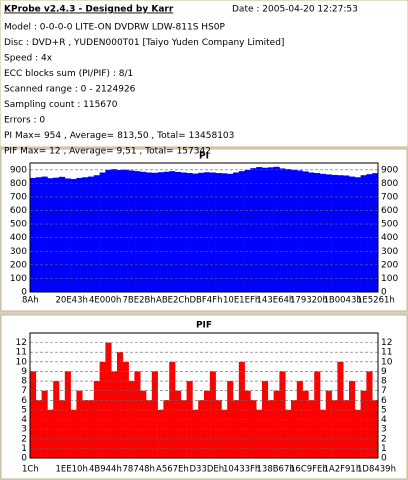 The image size is (408, 480). Describe the element at coordinates (384, 420) in the screenshot. I see `y-tick-label-right: 4` at that location.